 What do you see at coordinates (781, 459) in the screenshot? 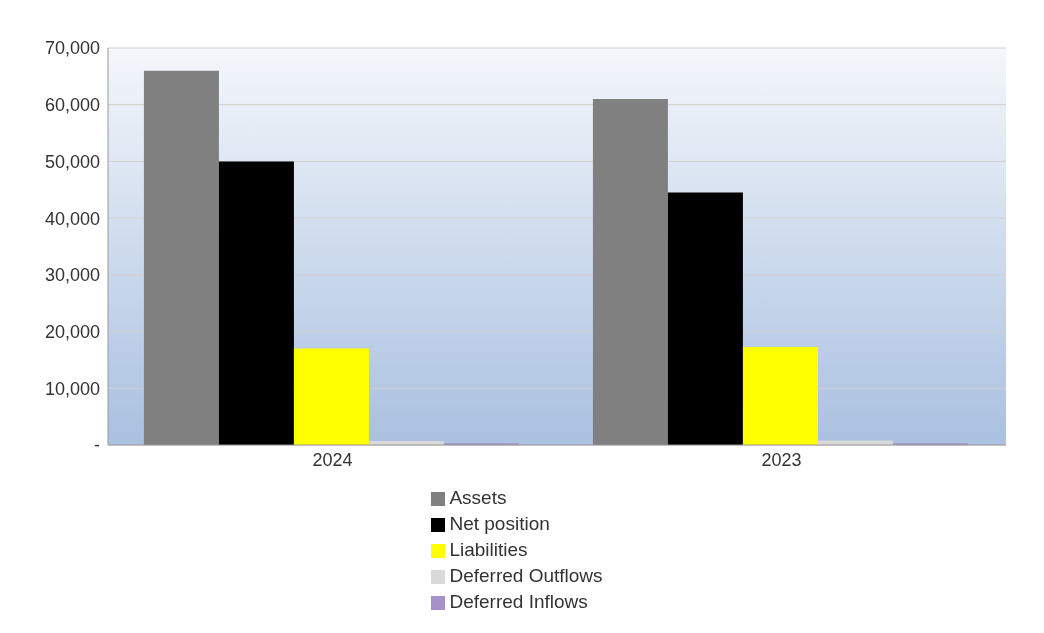
I see `x-tick-label: 2023` at bounding box center [781, 459].